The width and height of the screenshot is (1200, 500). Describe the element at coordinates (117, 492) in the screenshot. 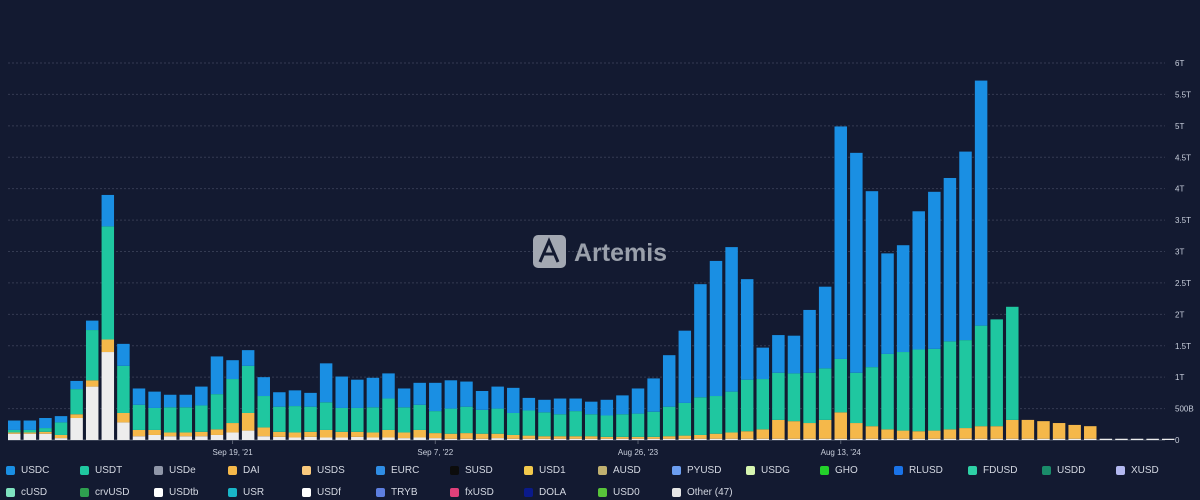

I see `legend-item-crvusd: crvUSD` at that location.